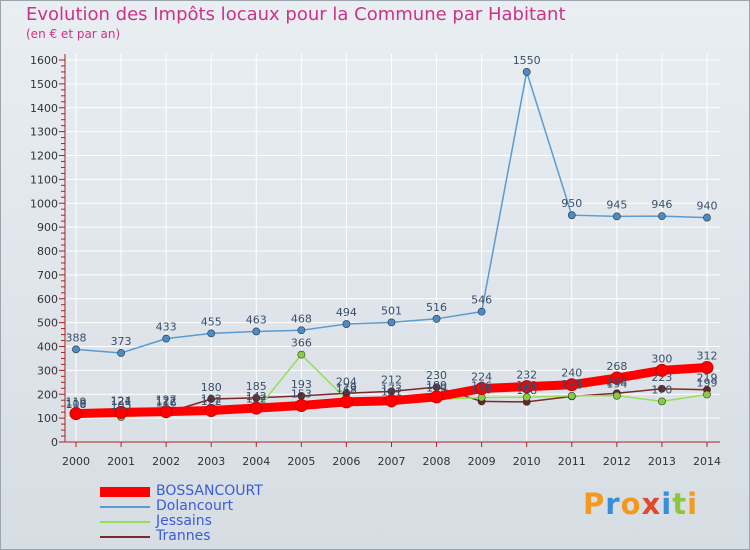 This screenshot has height=550, width=750. What do you see at coordinates (680, 504) in the screenshot?
I see `logo-letter: t` at bounding box center [680, 504].